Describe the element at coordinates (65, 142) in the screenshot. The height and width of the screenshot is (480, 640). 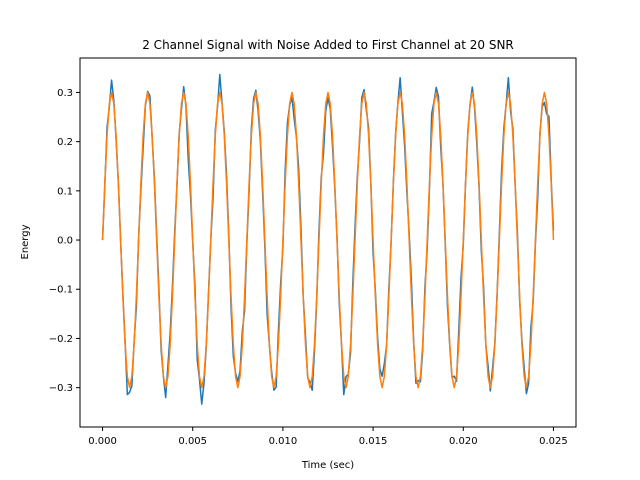
I see `y-tick-label: 0.2` at that location.